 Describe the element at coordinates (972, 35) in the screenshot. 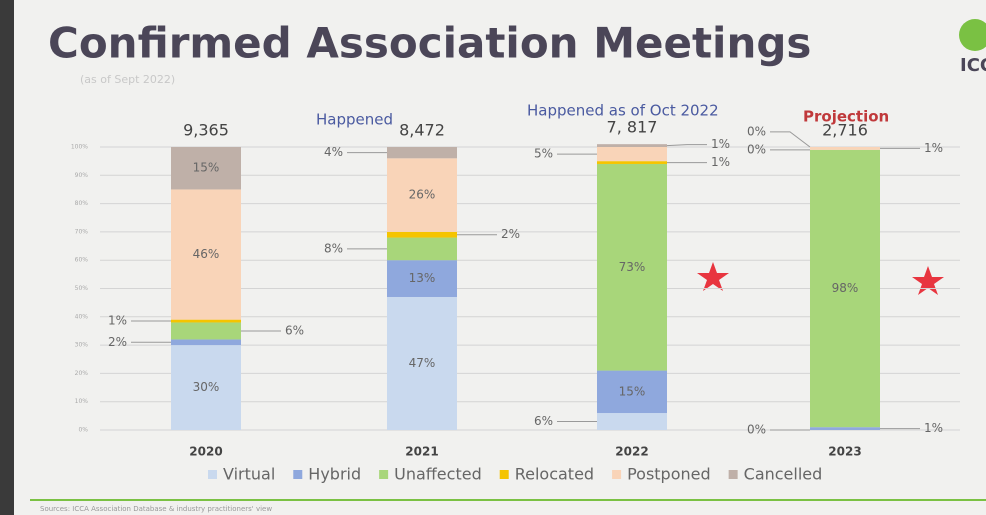

I see `logo-icon` at that location.